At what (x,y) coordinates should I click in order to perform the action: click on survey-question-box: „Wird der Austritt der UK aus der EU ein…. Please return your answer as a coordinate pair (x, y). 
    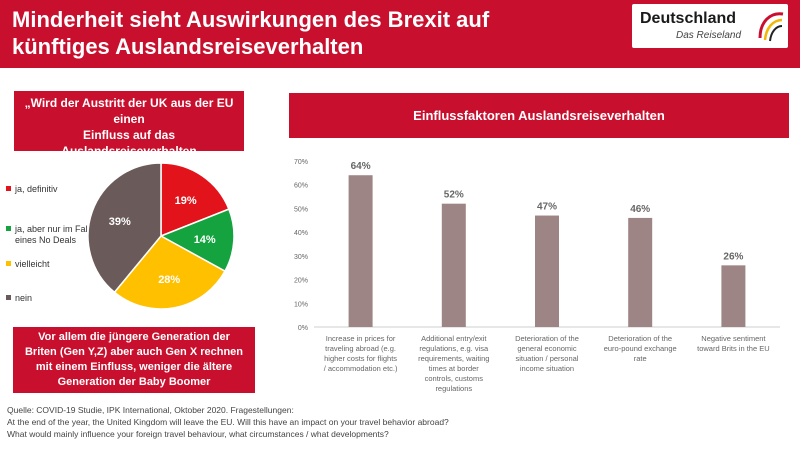
    Looking at the image, I should click on (129, 132).